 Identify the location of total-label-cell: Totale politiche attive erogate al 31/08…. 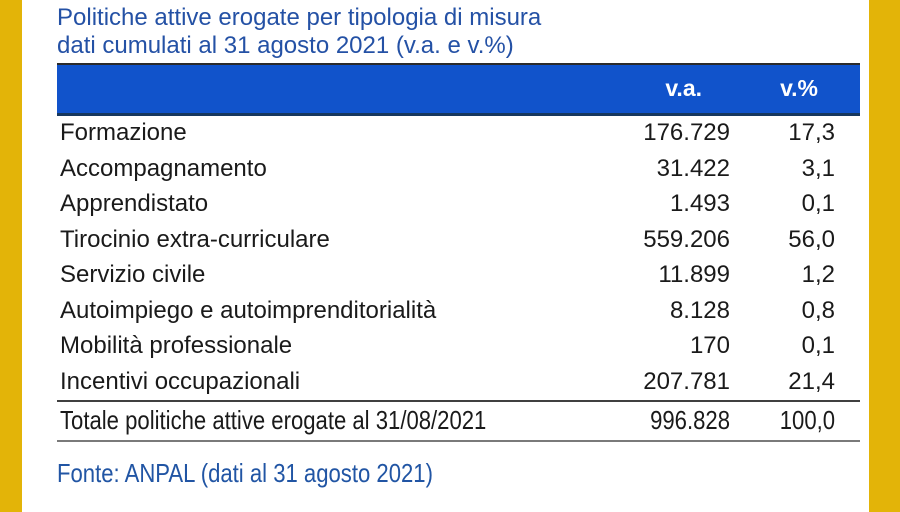
(293, 420).